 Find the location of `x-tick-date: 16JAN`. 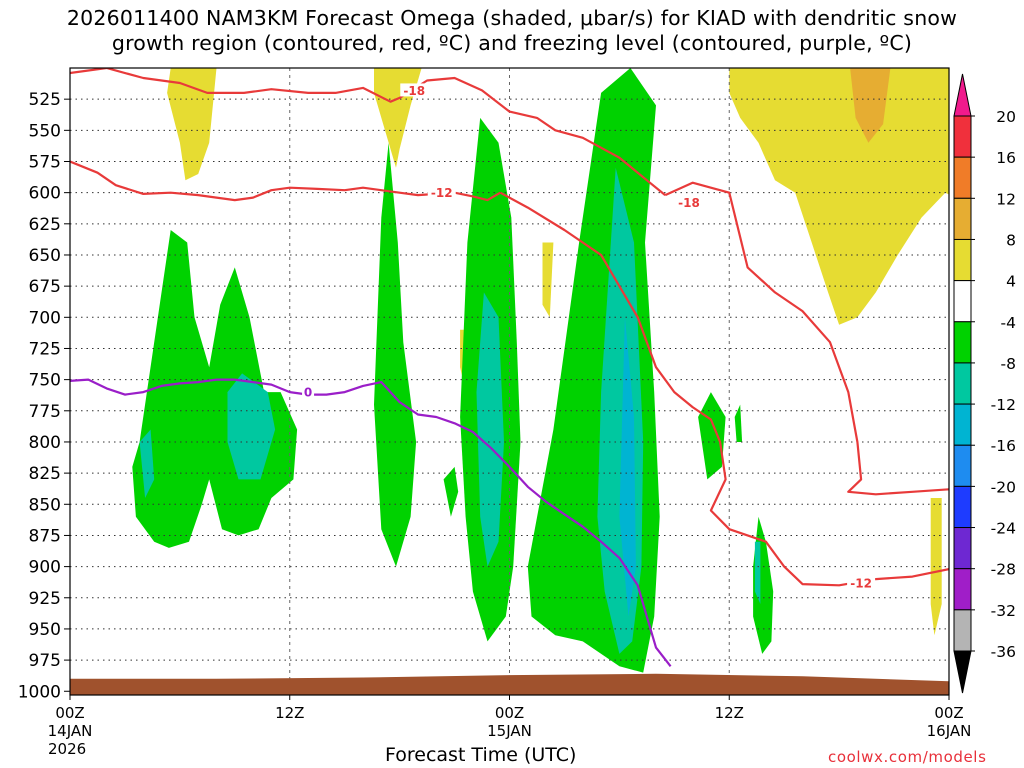

x-tick-date: 16JAN is located at coordinates (949, 731).